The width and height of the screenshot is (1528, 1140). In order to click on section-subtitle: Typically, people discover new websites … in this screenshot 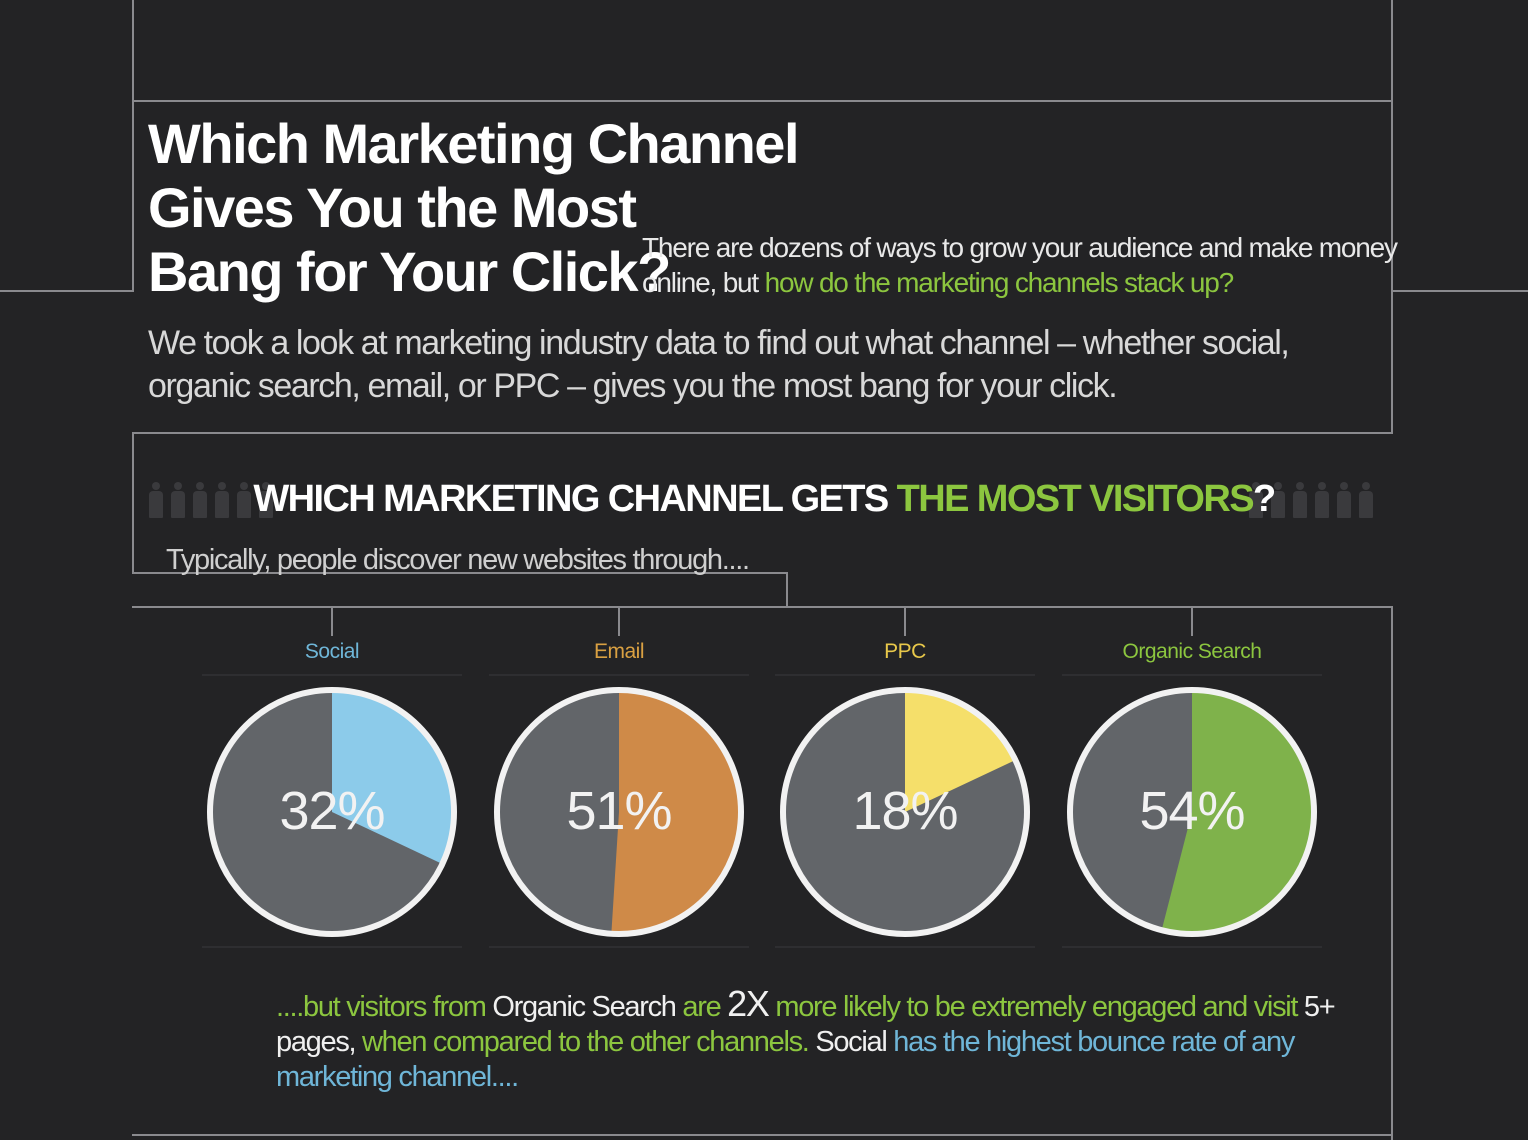, I will do `click(458, 560)`.